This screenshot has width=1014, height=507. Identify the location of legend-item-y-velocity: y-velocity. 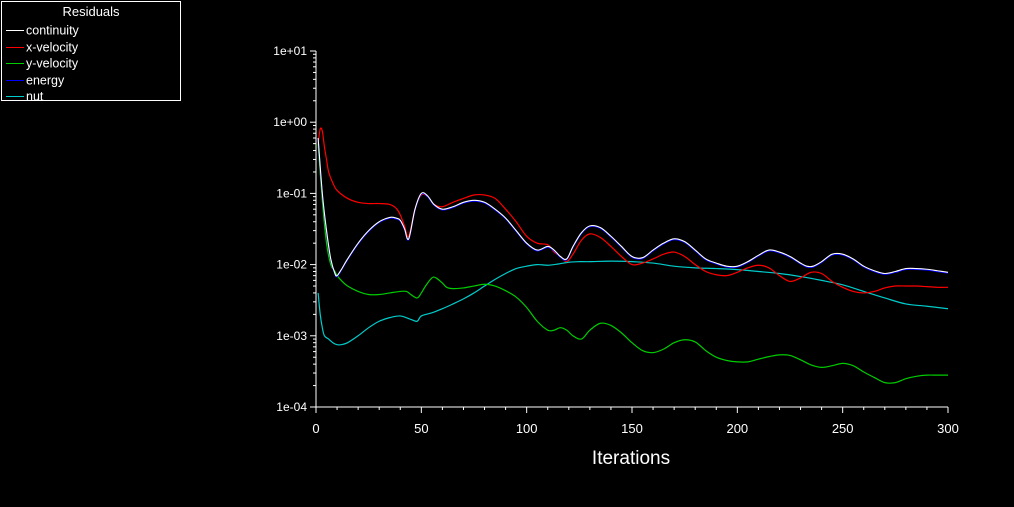
(42, 63).